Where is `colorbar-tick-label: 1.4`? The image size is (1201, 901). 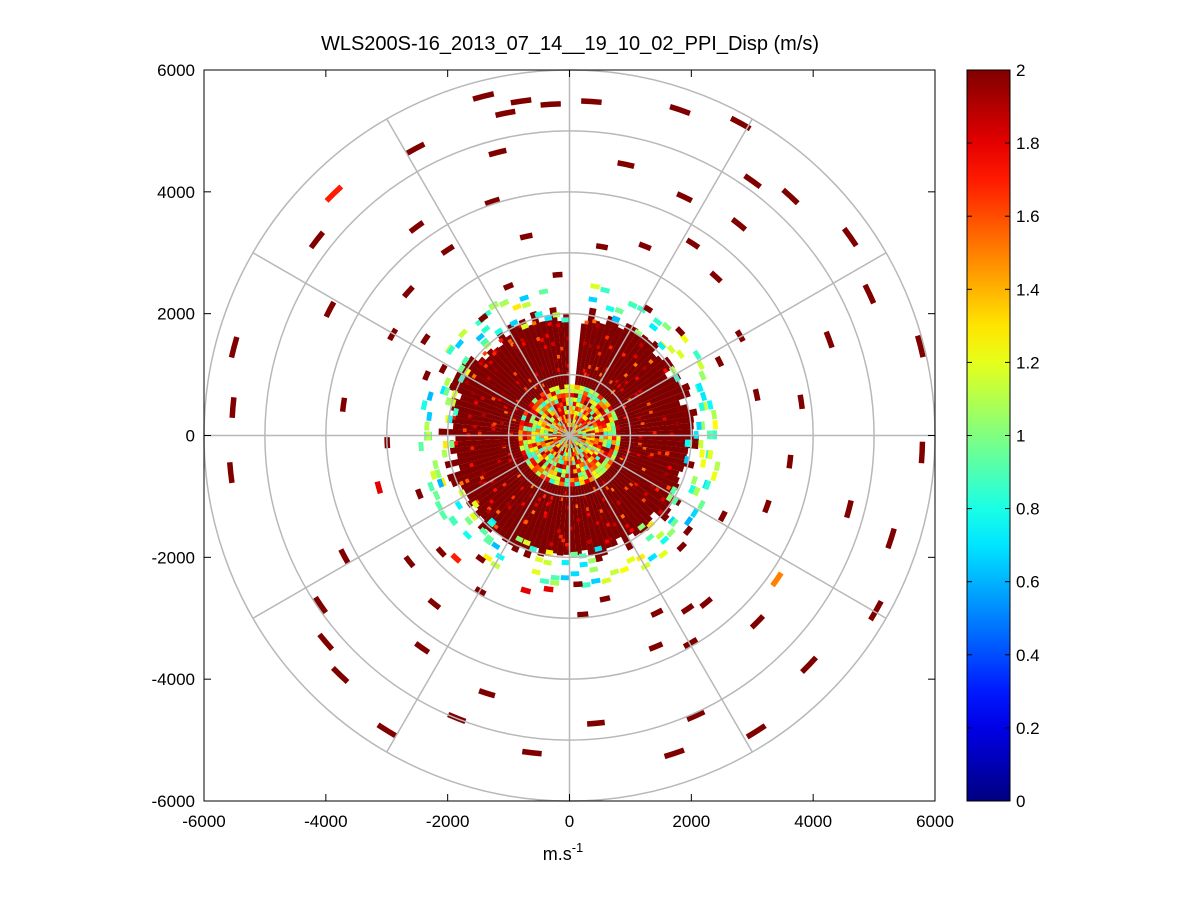 colorbar-tick-label: 1.4 is located at coordinates (1028, 289).